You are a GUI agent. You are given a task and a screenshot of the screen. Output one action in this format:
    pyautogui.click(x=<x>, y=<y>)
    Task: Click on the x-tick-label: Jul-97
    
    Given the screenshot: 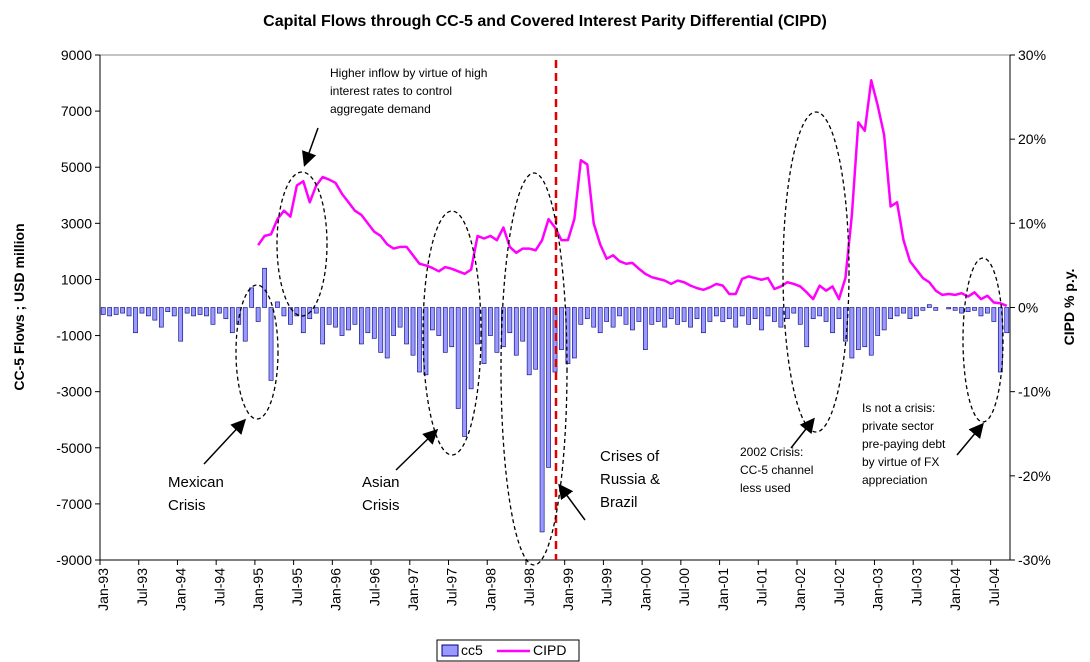 What is the action you would take?
    pyautogui.click(x=452, y=587)
    